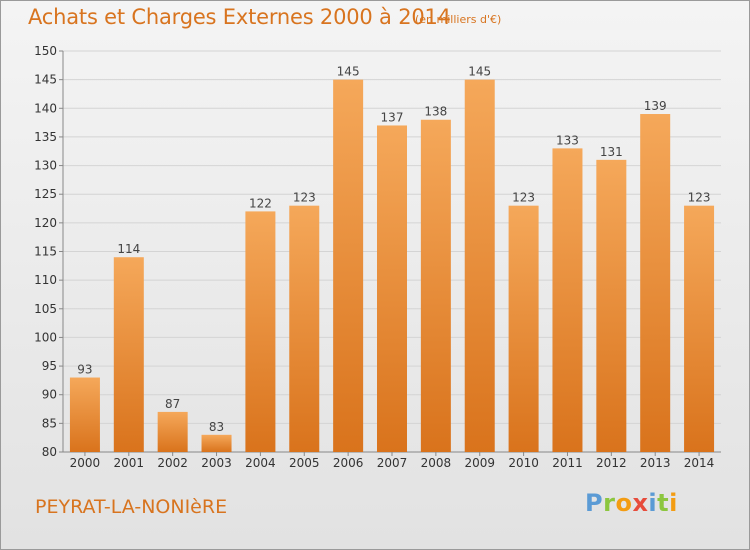 The height and width of the screenshot is (550, 750). What do you see at coordinates (129, 463) in the screenshot?
I see `x-tick-label: 2001` at bounding box center [129, 463].